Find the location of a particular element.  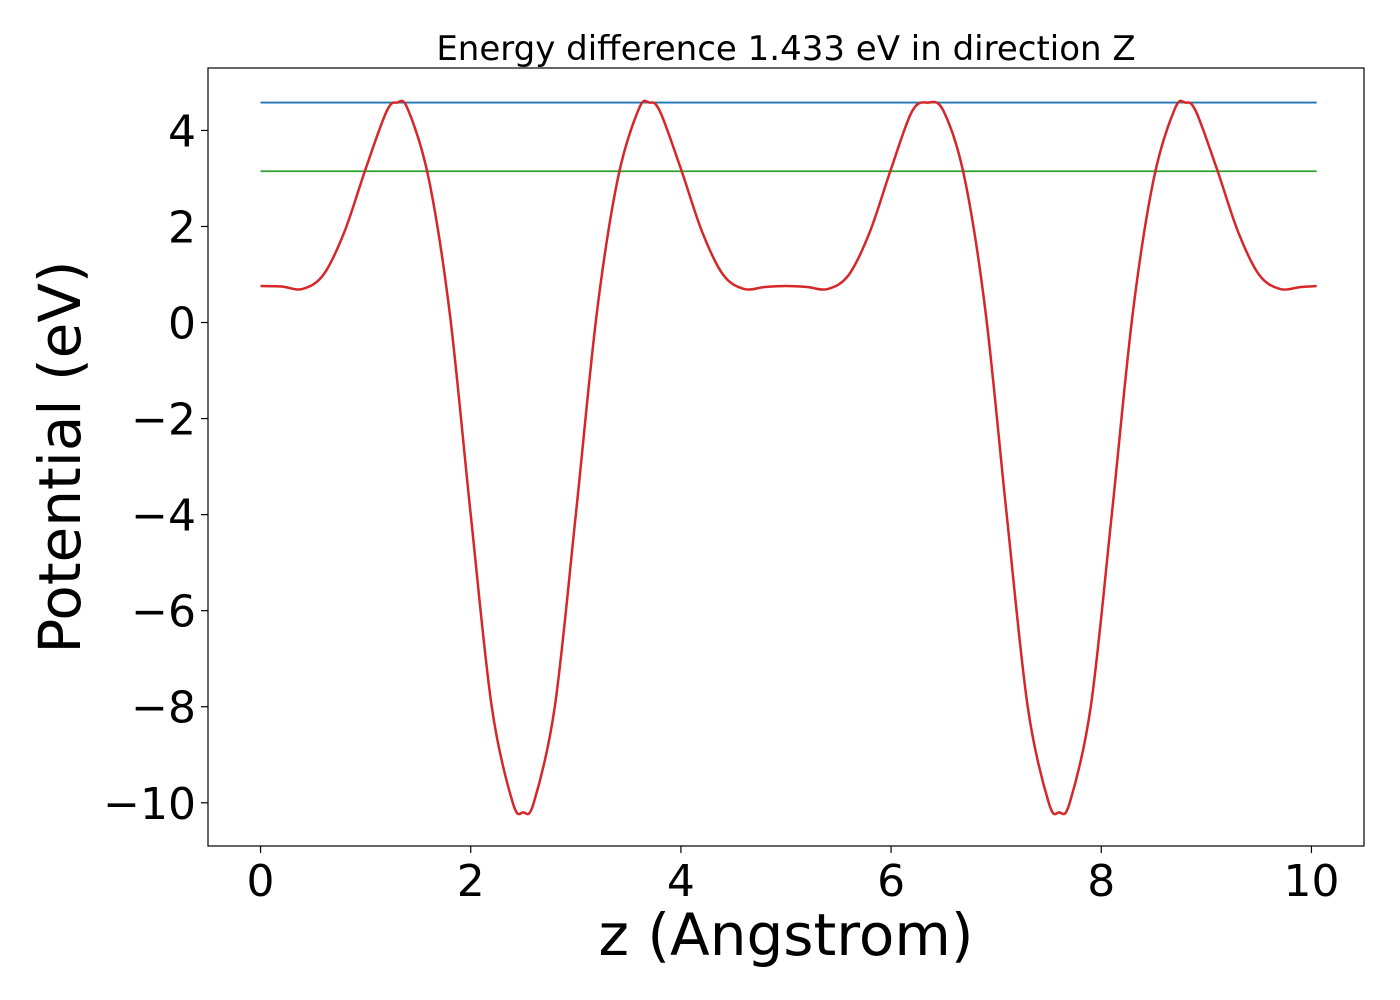

y-axis-label: Potential (eV) is located at coordinates (60, 456).